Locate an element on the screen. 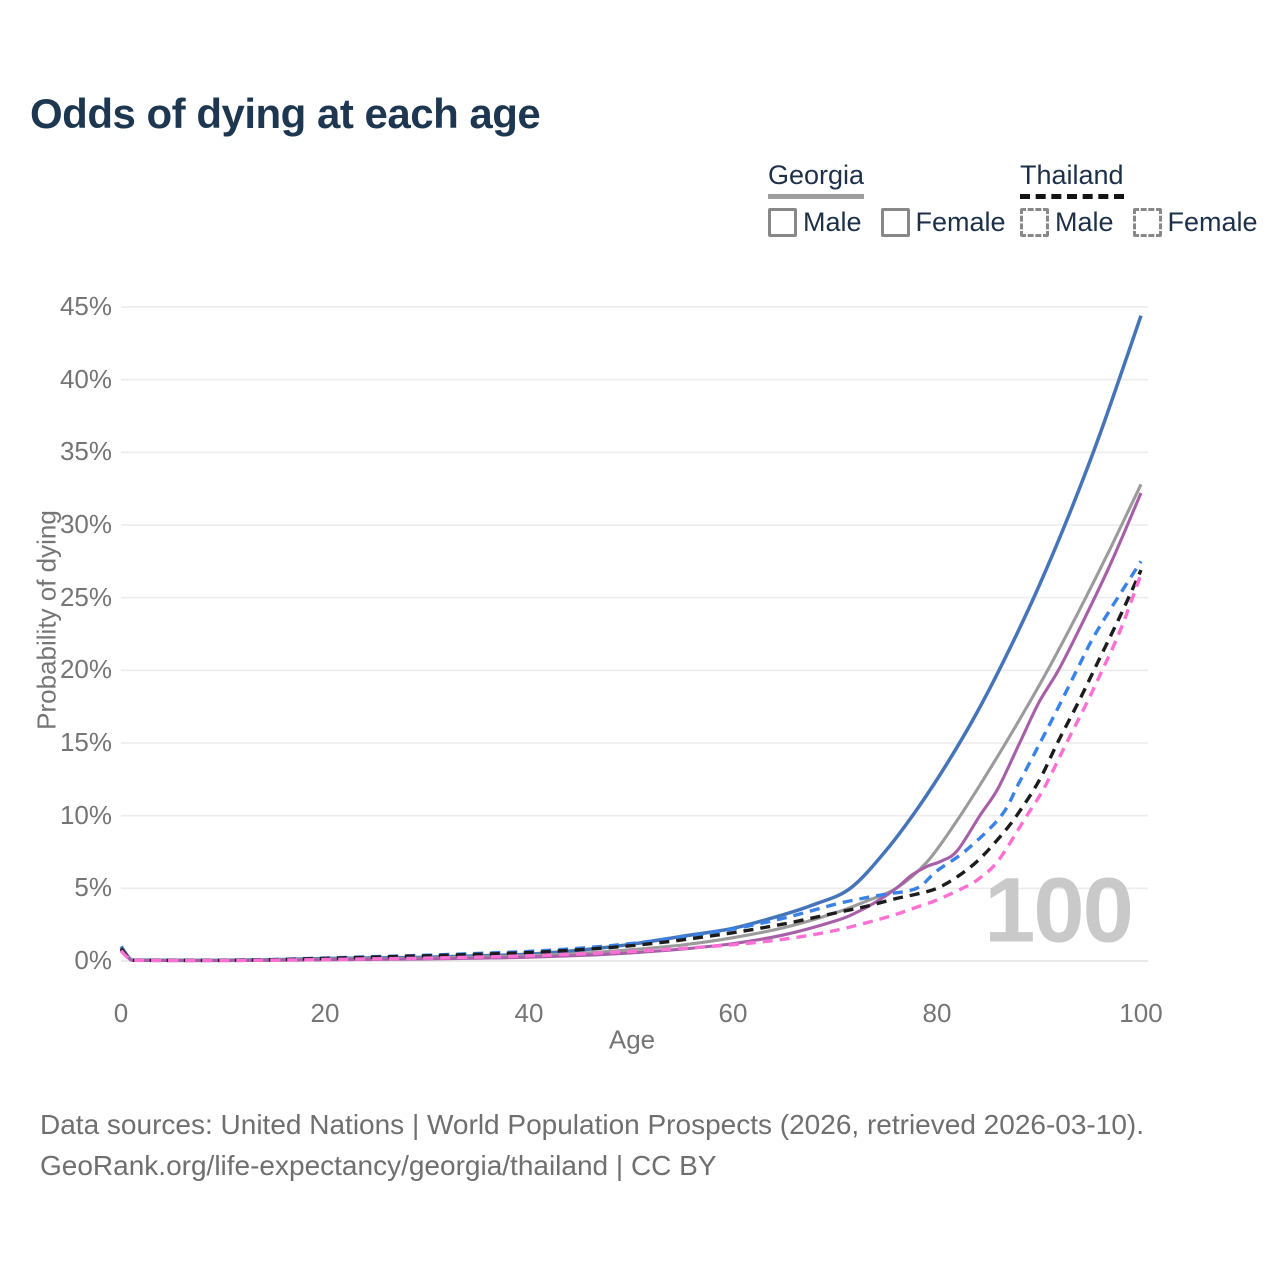 This screenshot has height=1280, width=1280. x-tick-label-40: 40 is located at coordinates (529, 1013).